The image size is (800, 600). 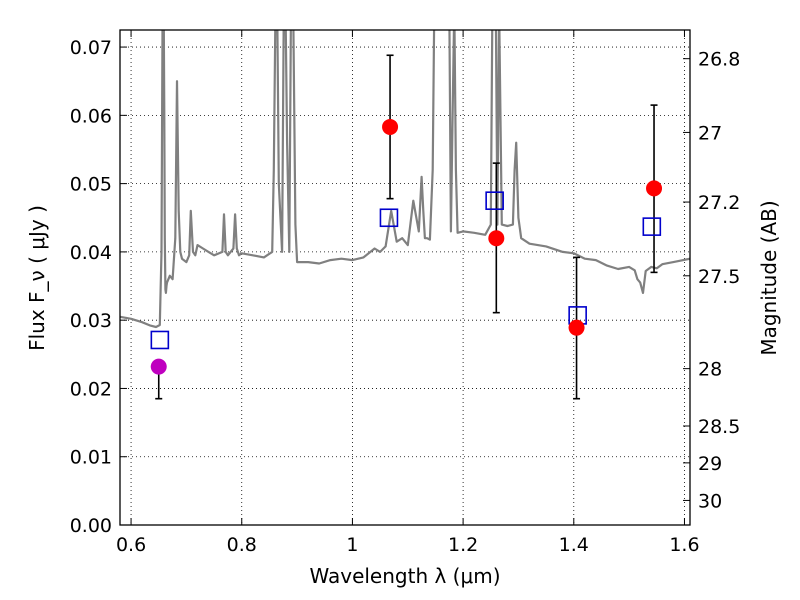 I want to click on y-tick-label: 0.06, so click(x=91, y=116).